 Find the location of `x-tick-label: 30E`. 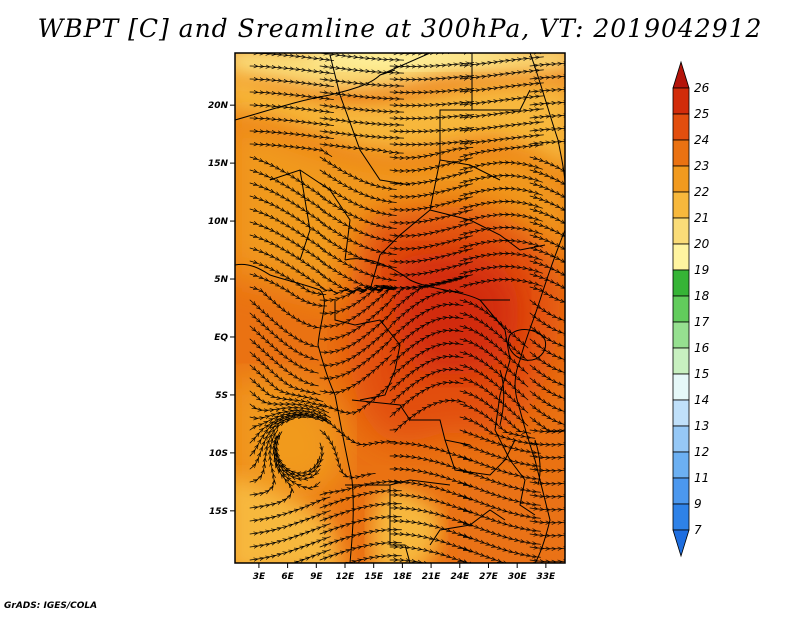

x-tick-label: 30E is located at coordinates (518, 577).